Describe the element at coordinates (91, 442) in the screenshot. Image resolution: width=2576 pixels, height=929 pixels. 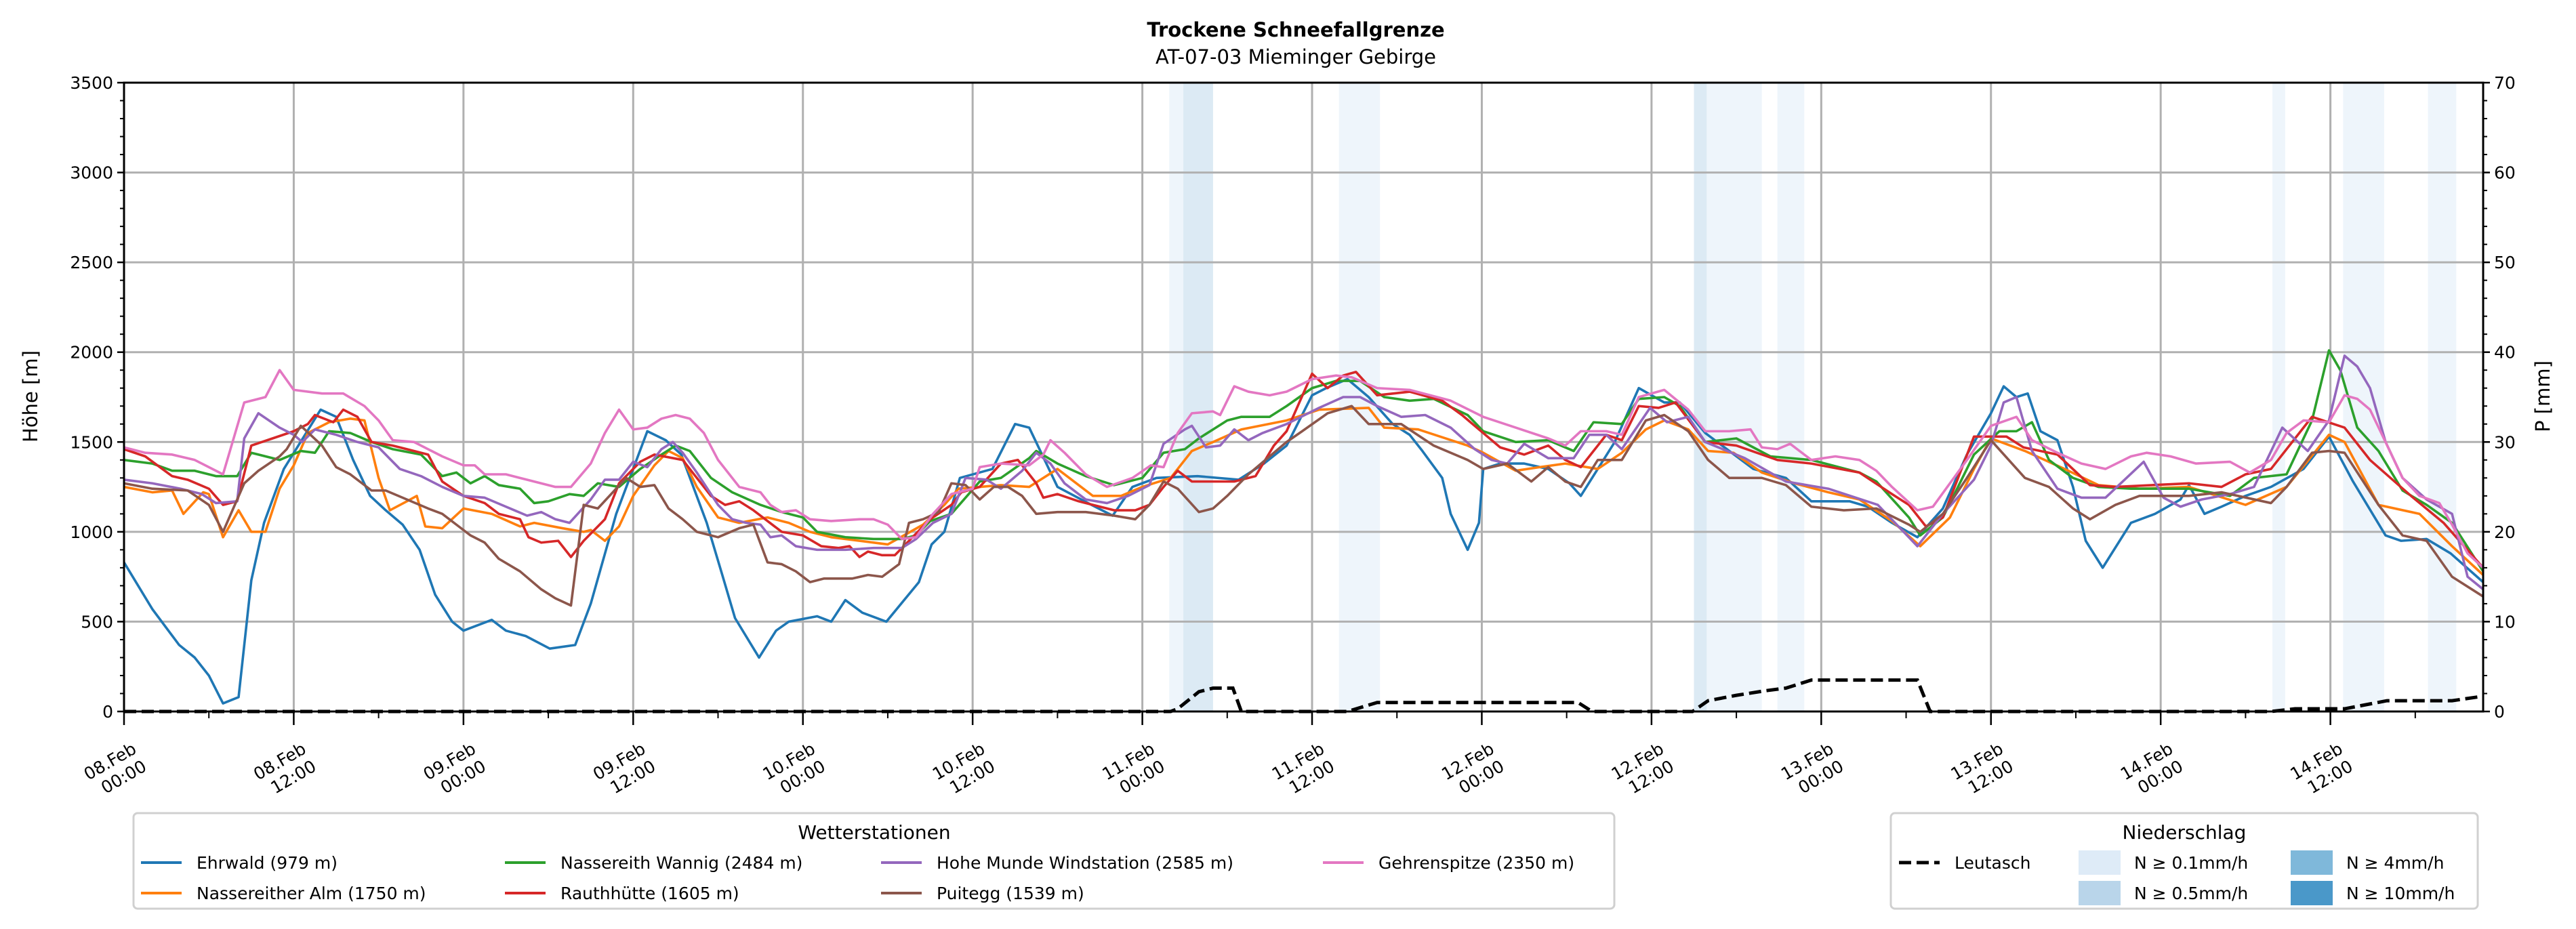
I see `y-tick-label: 1500` at that location.